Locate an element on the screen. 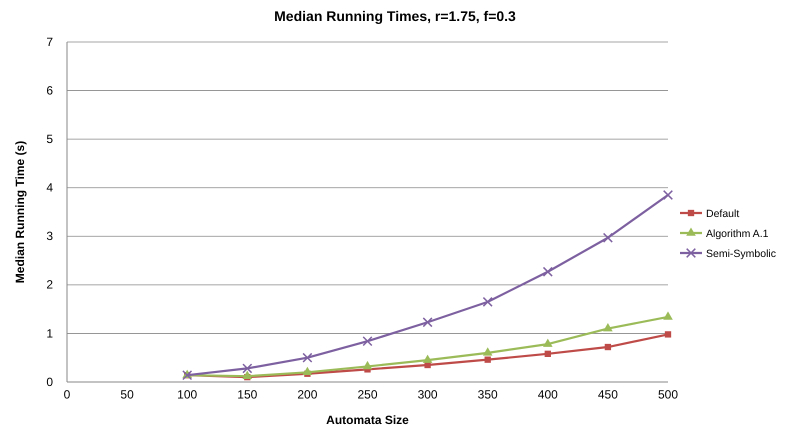 The height and width of the screenshot is (429, 790). y-tick-label: 6 is located at coordinates (50, 90).